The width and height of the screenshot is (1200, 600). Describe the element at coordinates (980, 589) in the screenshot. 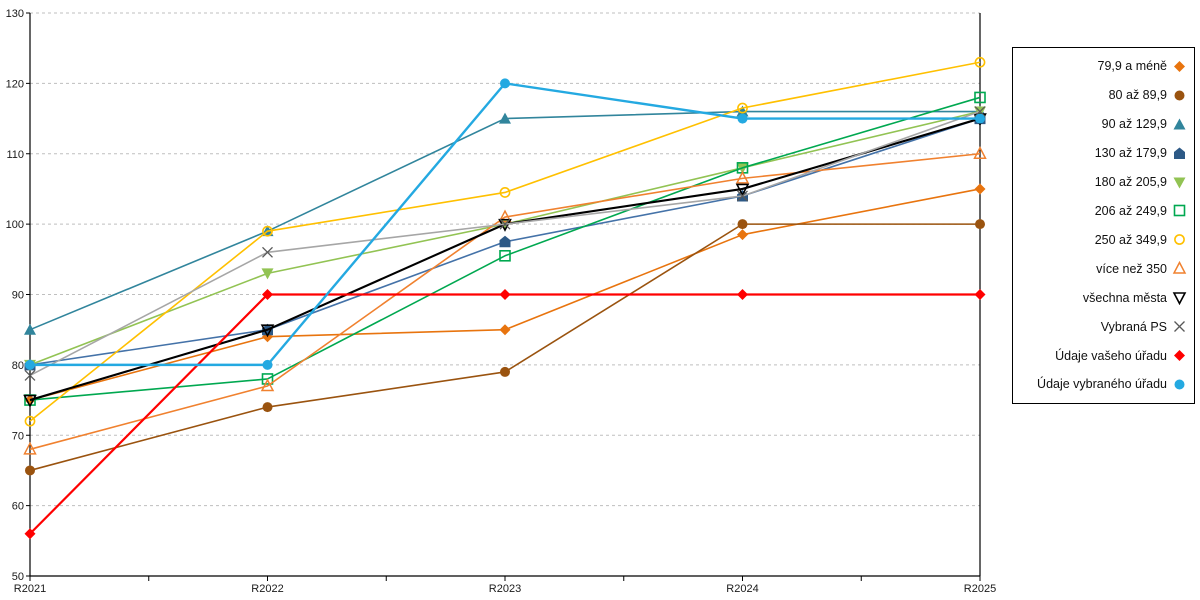

I see `x-tick-label: R2025` at that location.